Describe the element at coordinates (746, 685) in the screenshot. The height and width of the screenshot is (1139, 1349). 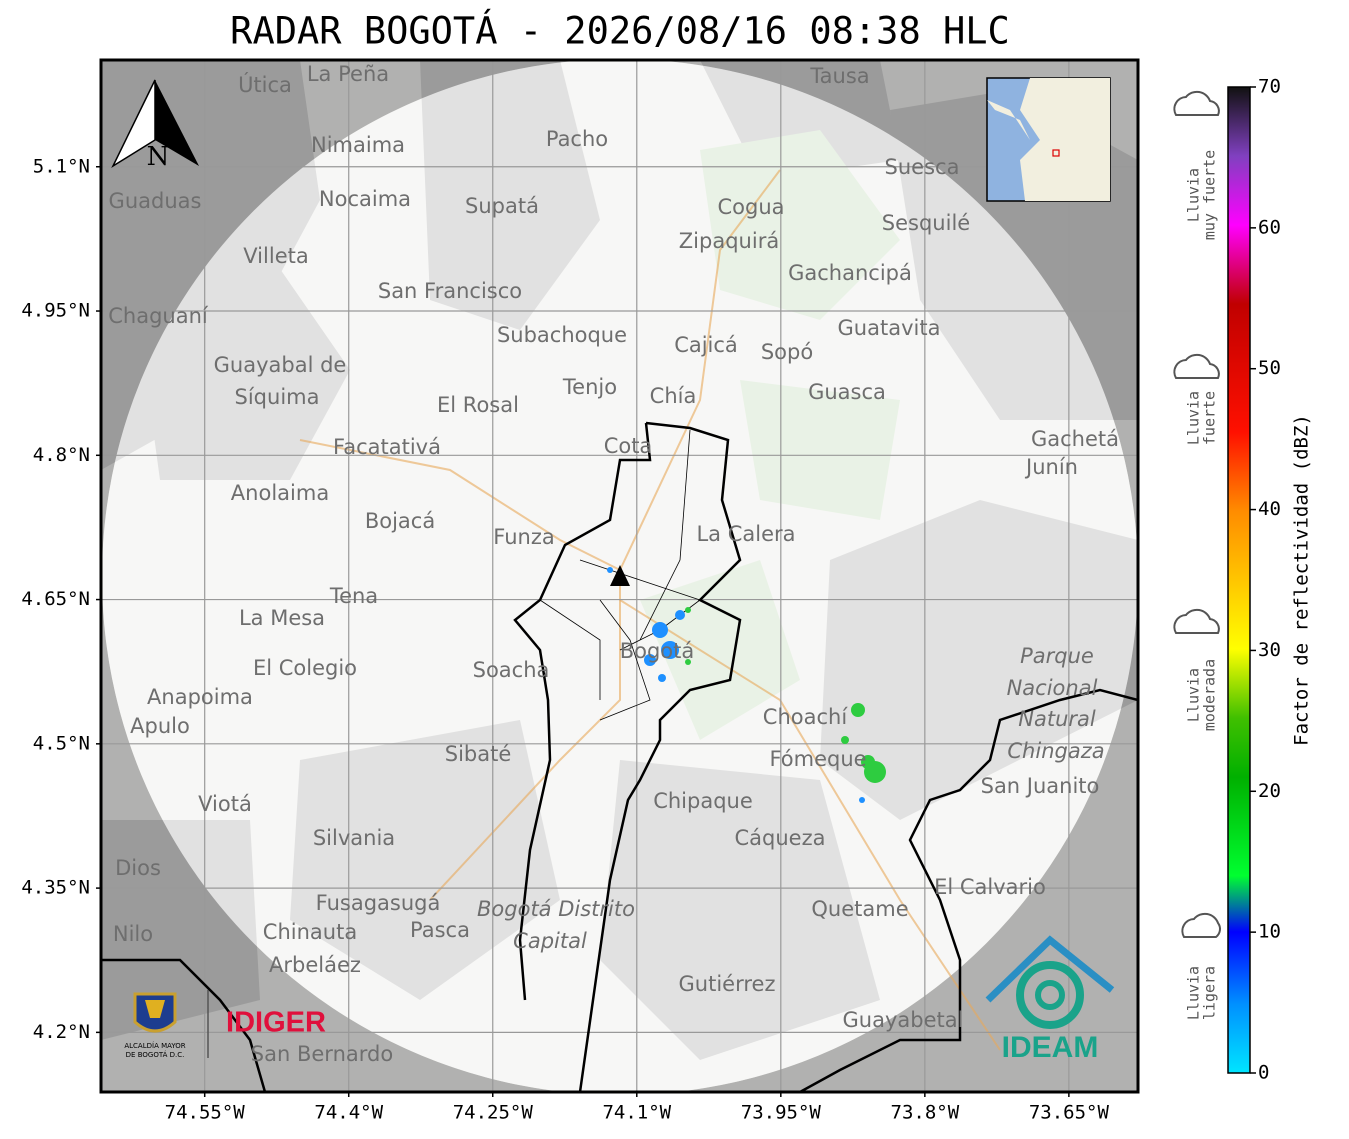
I see `radar-echoes` at that location.